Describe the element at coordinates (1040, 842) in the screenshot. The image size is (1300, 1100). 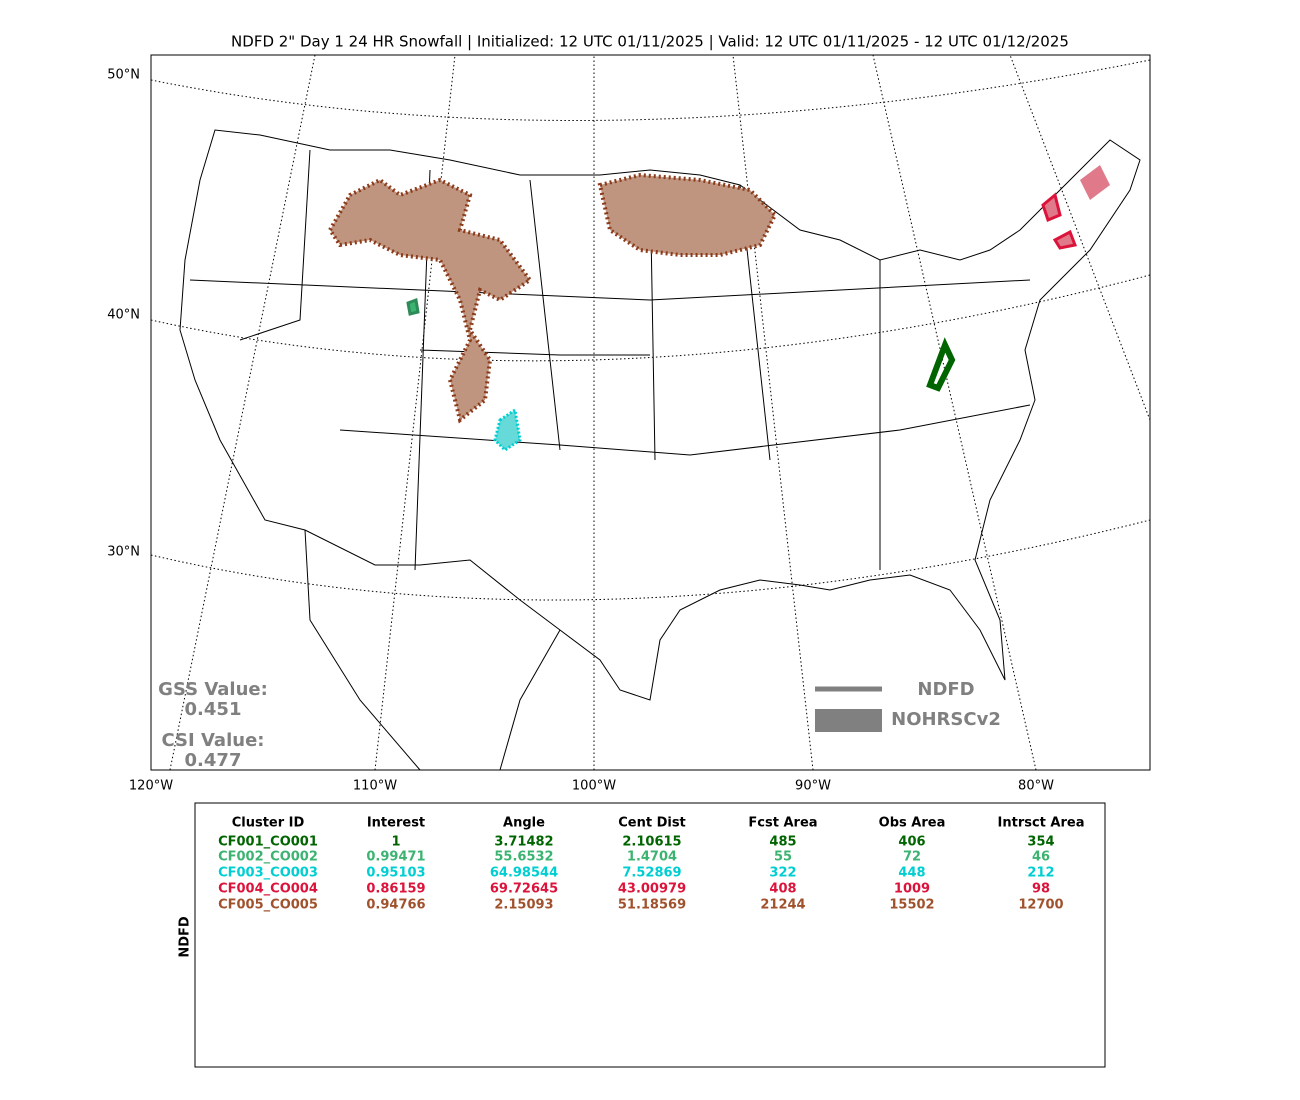
I see `table-cell: 354` at that location.